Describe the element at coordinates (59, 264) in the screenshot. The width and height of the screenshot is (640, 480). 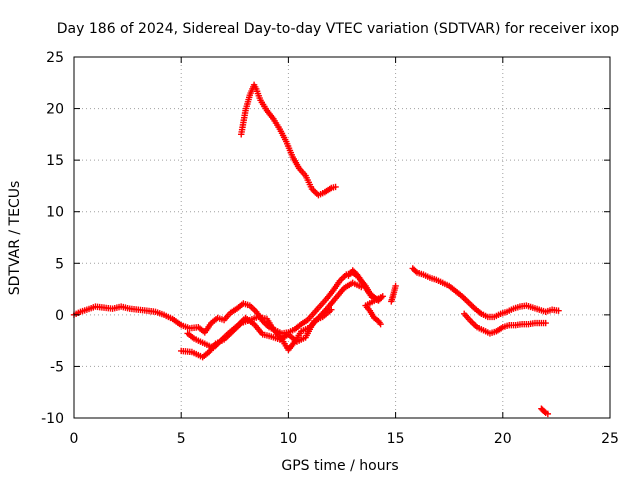
I see `y-tick-label: 5` at that location.